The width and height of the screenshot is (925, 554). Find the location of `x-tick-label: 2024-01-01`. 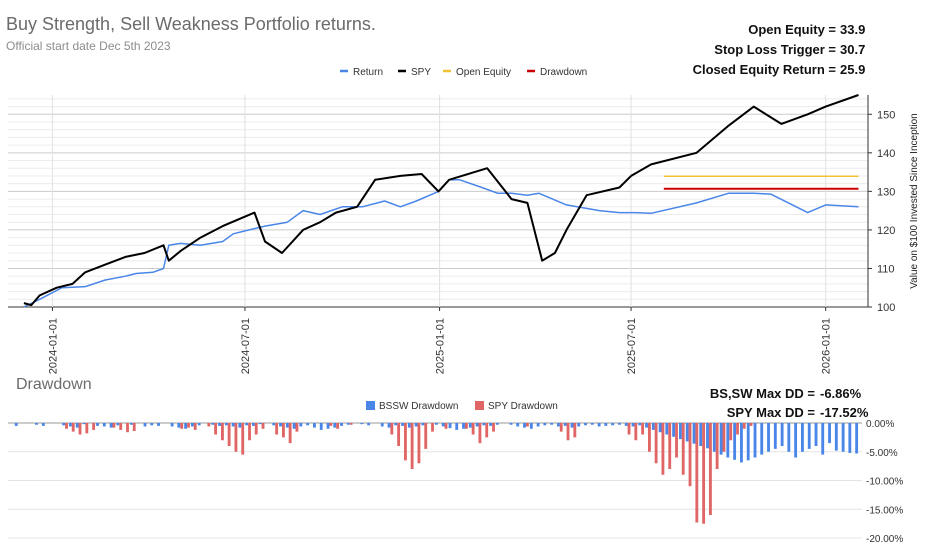

x-tick-label: 2024-01-01 is located at coordinates (53, 346).